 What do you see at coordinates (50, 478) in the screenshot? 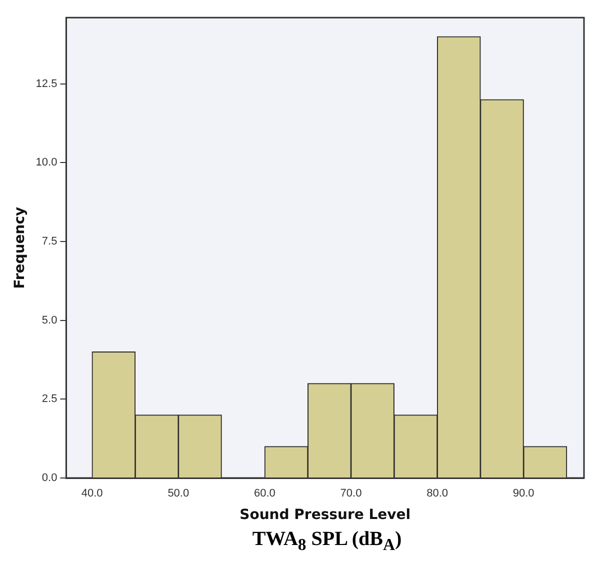
I see `y-tick-label: 0.0` at bounding box center [50, 478].